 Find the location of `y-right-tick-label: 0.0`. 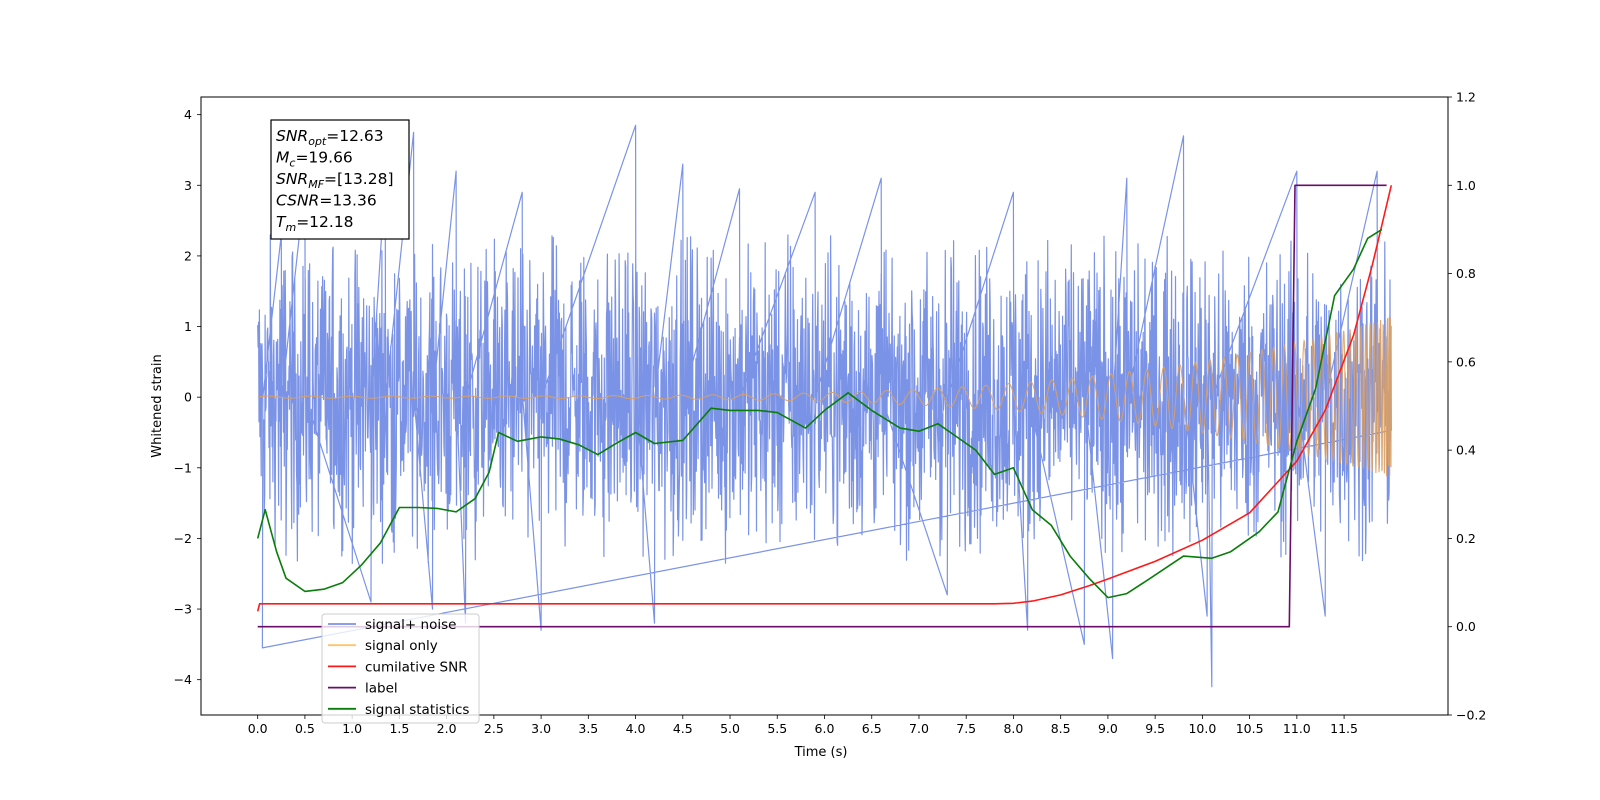

y-right-tick-label: 0.0 is located at coordinates (1466, 626).